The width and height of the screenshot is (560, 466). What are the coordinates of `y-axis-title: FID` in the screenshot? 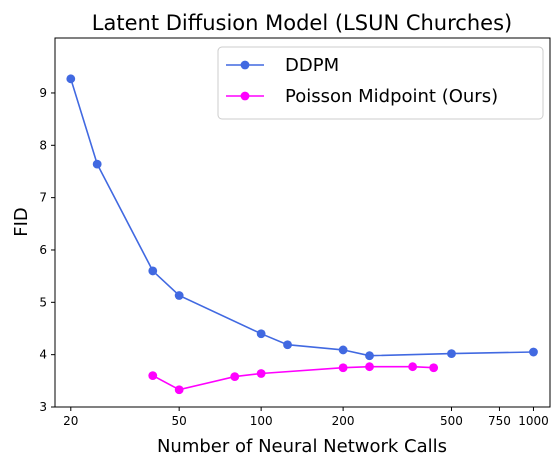 It's located at (21, 222).